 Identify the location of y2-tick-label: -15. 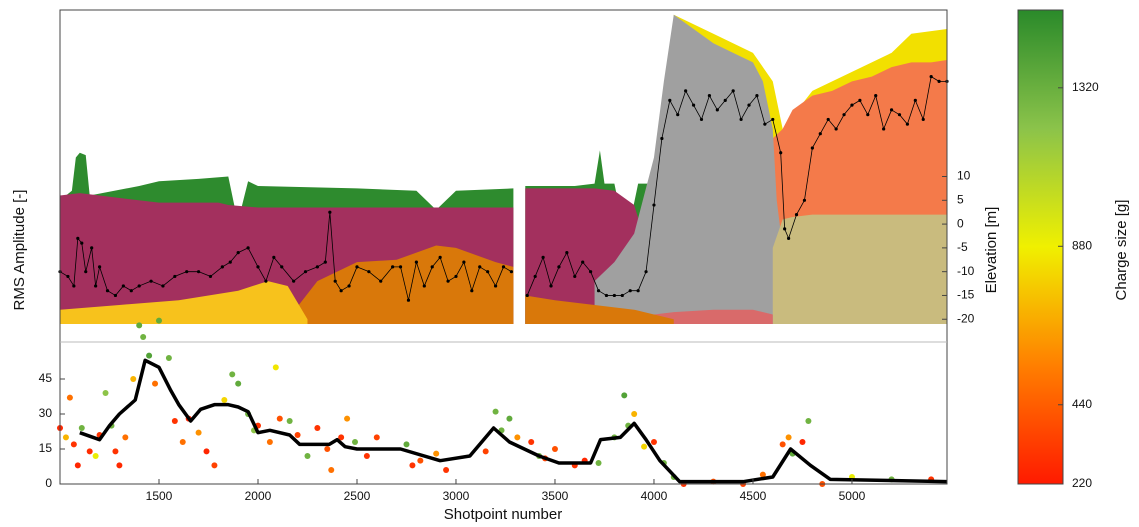
(966, 295).